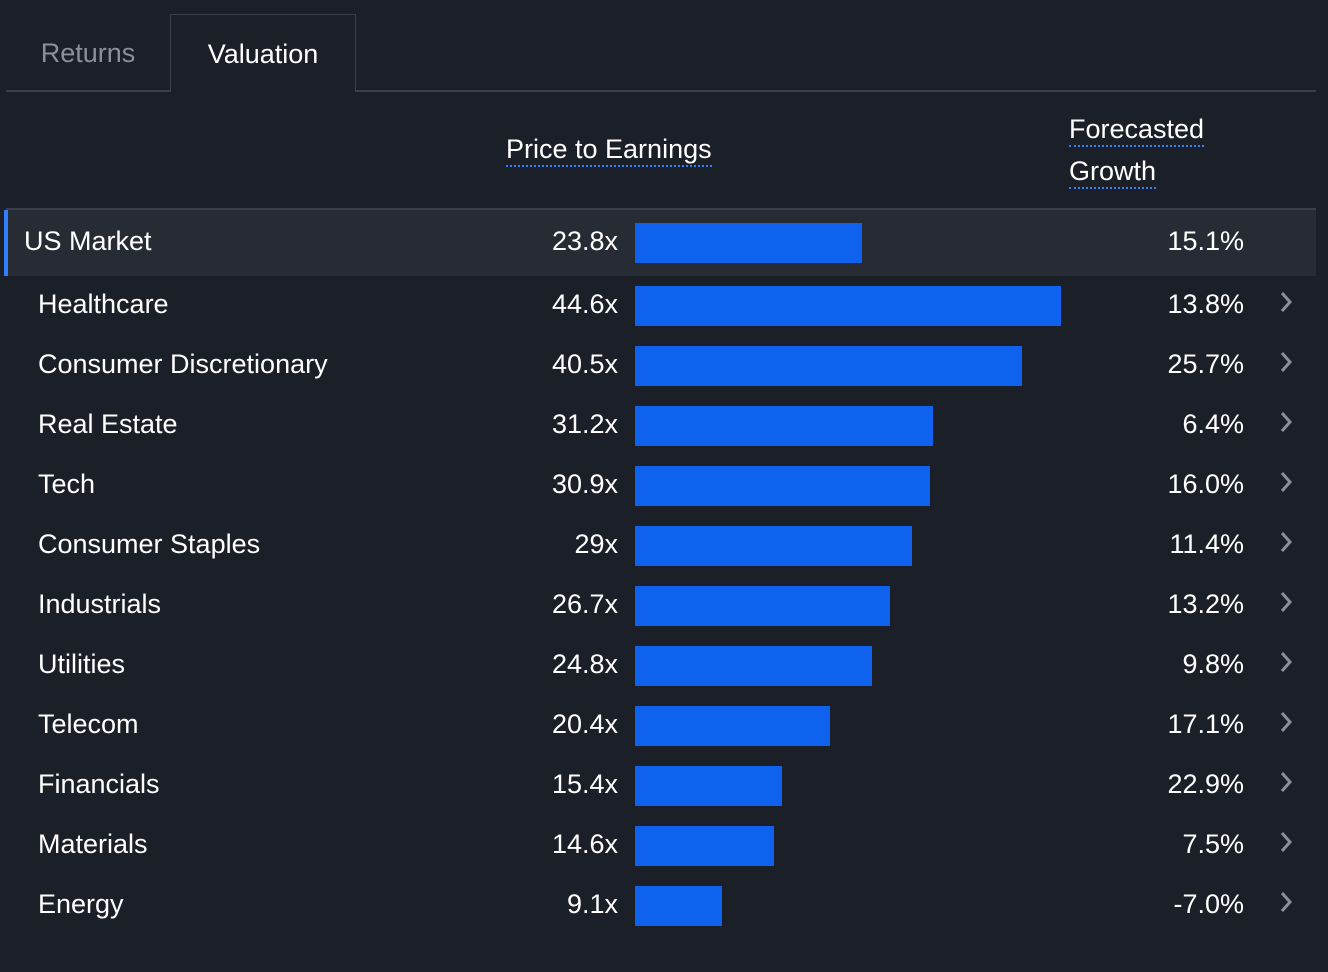 The height and width of the screenshot is (972, 1328). Describe the element at coordinates (1213, 664) in the screenshot. I see `growth-value-label: 9.8%` at that location.